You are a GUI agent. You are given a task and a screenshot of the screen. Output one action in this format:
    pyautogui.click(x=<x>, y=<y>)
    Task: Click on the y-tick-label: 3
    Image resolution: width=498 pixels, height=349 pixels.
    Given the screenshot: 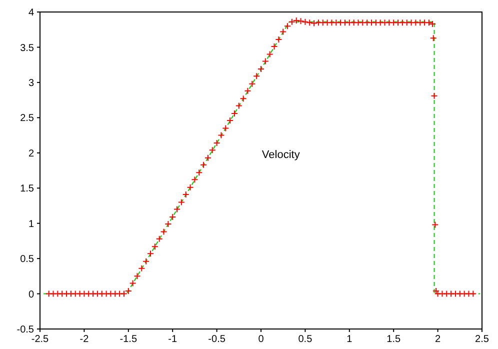 What is the action you would take?
    pyautogui.click(x=31, y=83)
    